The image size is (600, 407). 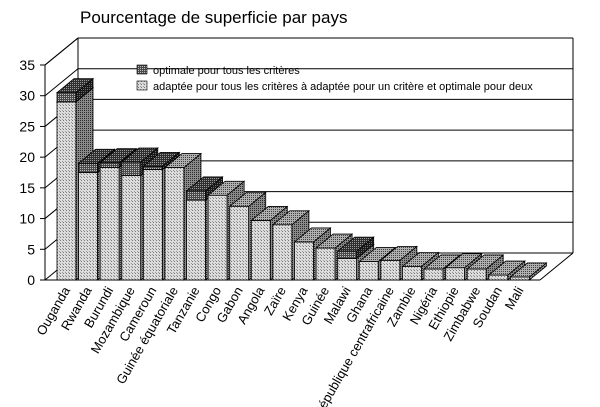 What do you see at coordinates (214, 17) in the screenshot?
I see `chart-title: Pourcentage de superficie par pays` at bounding box center [214, 17].